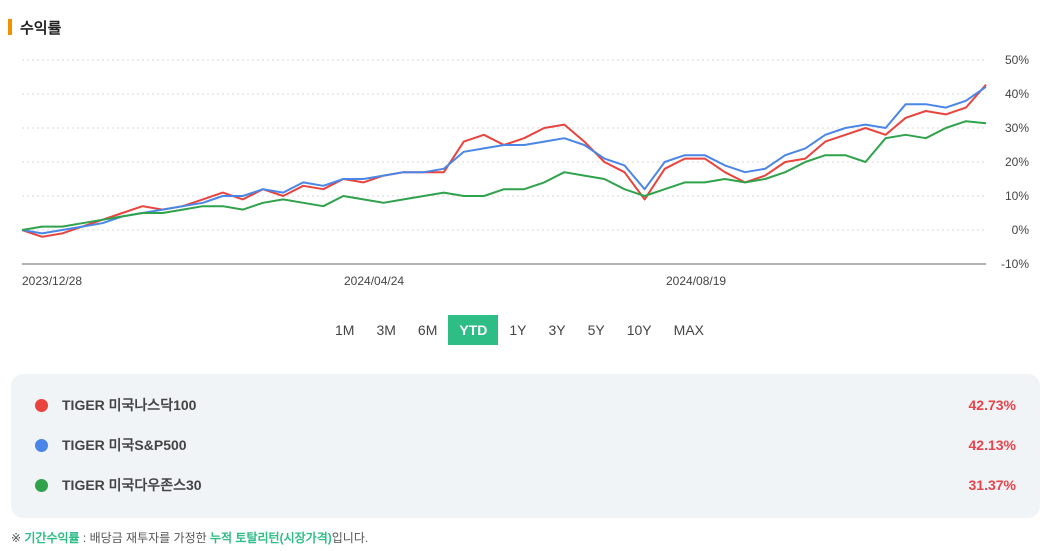 This screenshot has height=551, width=1052. Describe the element at coordinates (639, 330) in the screenshot. I see `period-button-10y: 10Y` at that location.